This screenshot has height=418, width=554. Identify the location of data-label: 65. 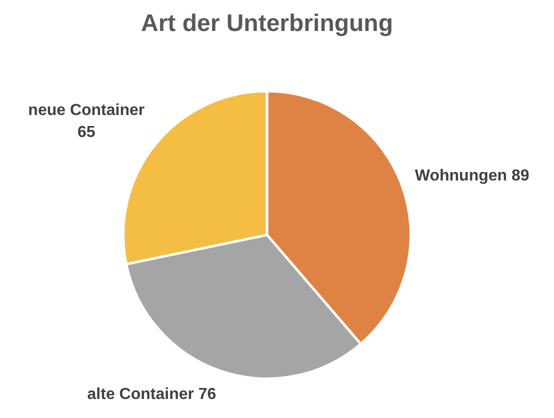
(87, 132).